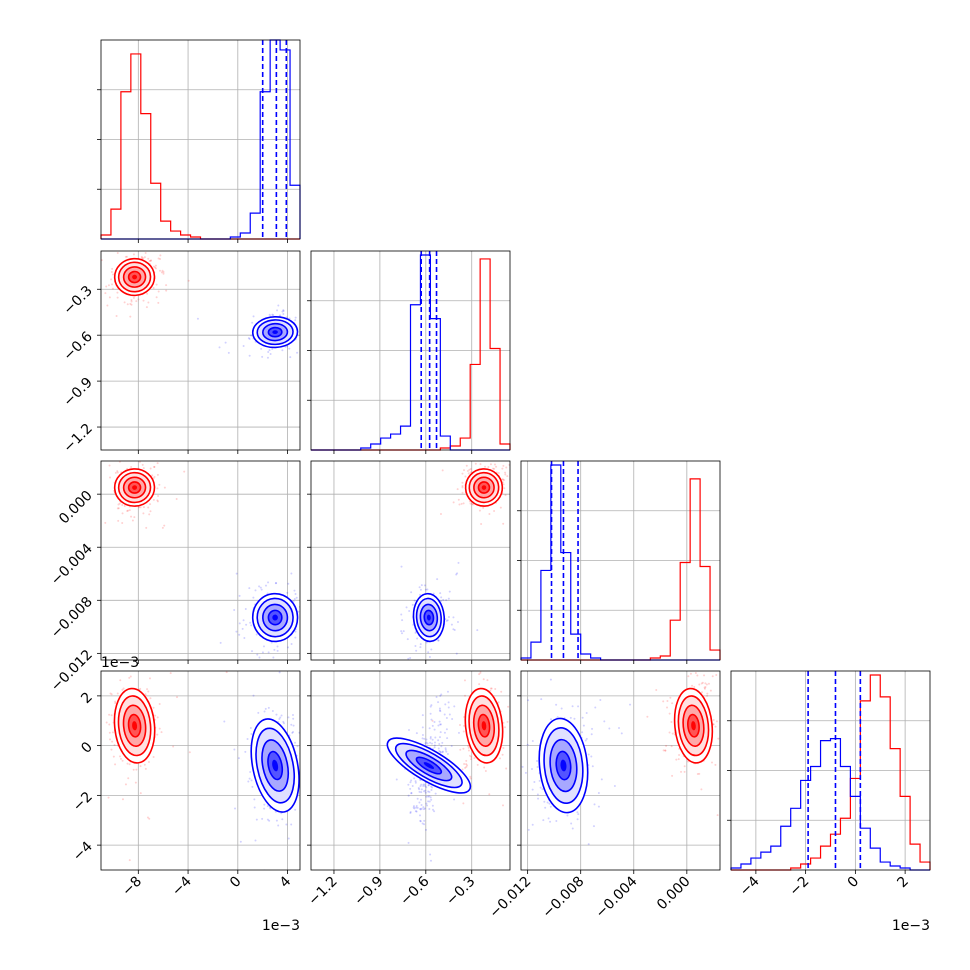 This screenshot has width=970, height=970. Describe the element at coordinates (72, 671) in the screenshot. I see `y-tick-label: −0.012` at that location.